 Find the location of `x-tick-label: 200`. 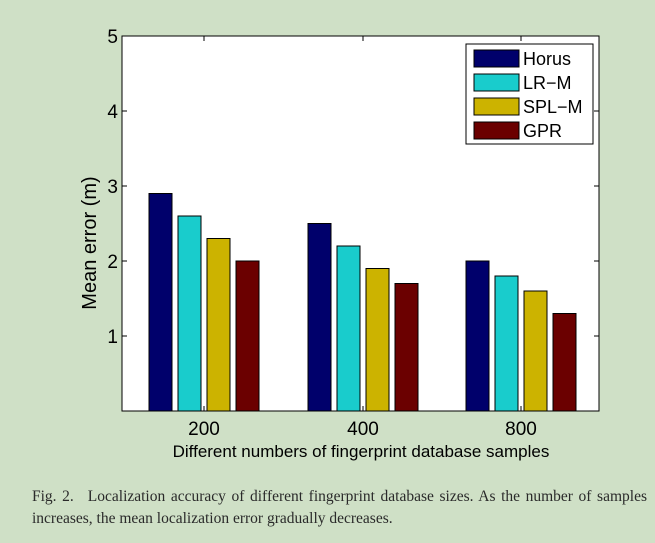

x-tick-label: 200 is located at coordinates (204, 429).